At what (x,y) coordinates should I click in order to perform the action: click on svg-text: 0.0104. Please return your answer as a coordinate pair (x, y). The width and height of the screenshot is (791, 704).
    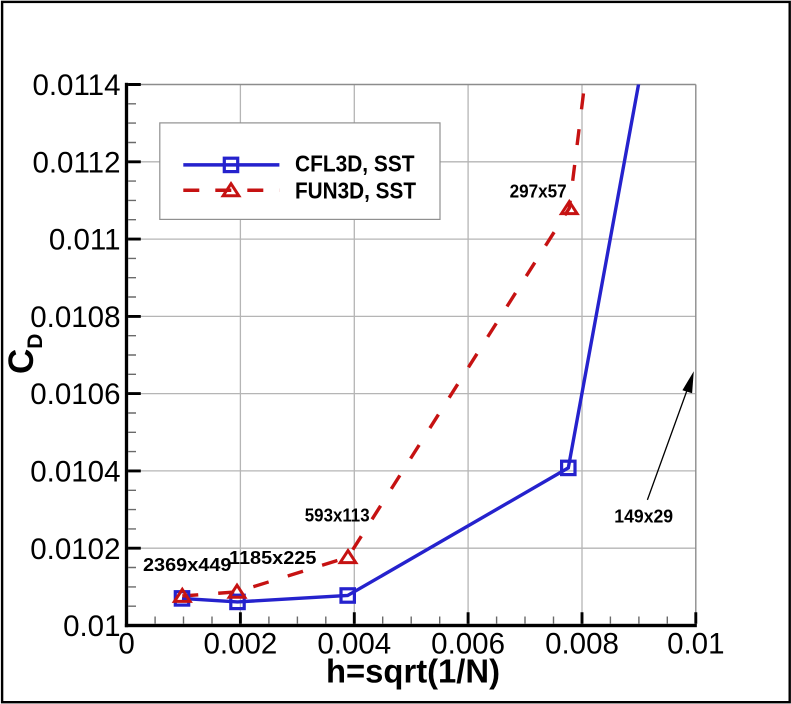
    Looking at the image, I should click on (75, 472).